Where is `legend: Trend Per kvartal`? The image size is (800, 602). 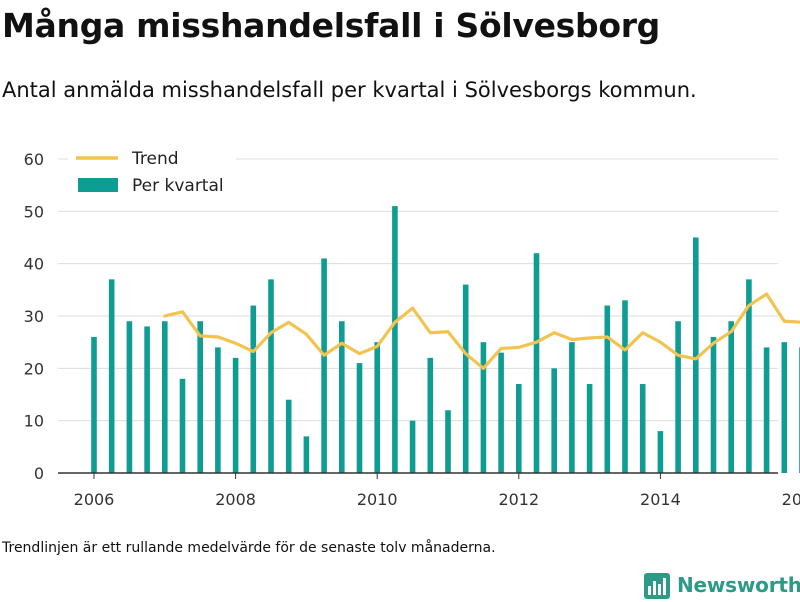 legend: Trend Per kvartal is located at coordinates (152, 175).